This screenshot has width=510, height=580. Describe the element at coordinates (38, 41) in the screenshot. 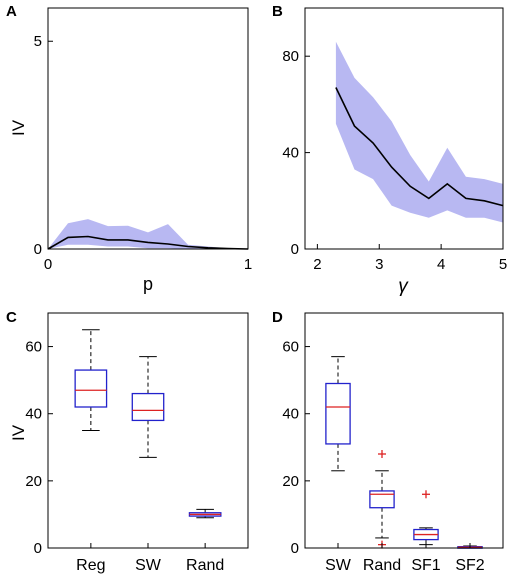

I see `y-tick-label-a: 5` at that location.